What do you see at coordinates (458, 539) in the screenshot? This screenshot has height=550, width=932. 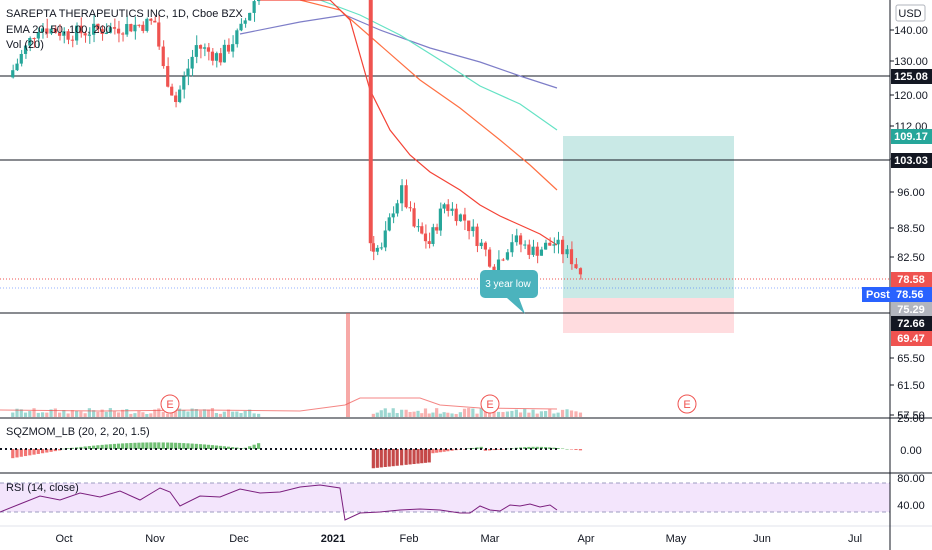 I see `time-axis: Oct Nov Dec 2021 Feb Mar Apr May Jun Jul` at bounding box center [458, 539].